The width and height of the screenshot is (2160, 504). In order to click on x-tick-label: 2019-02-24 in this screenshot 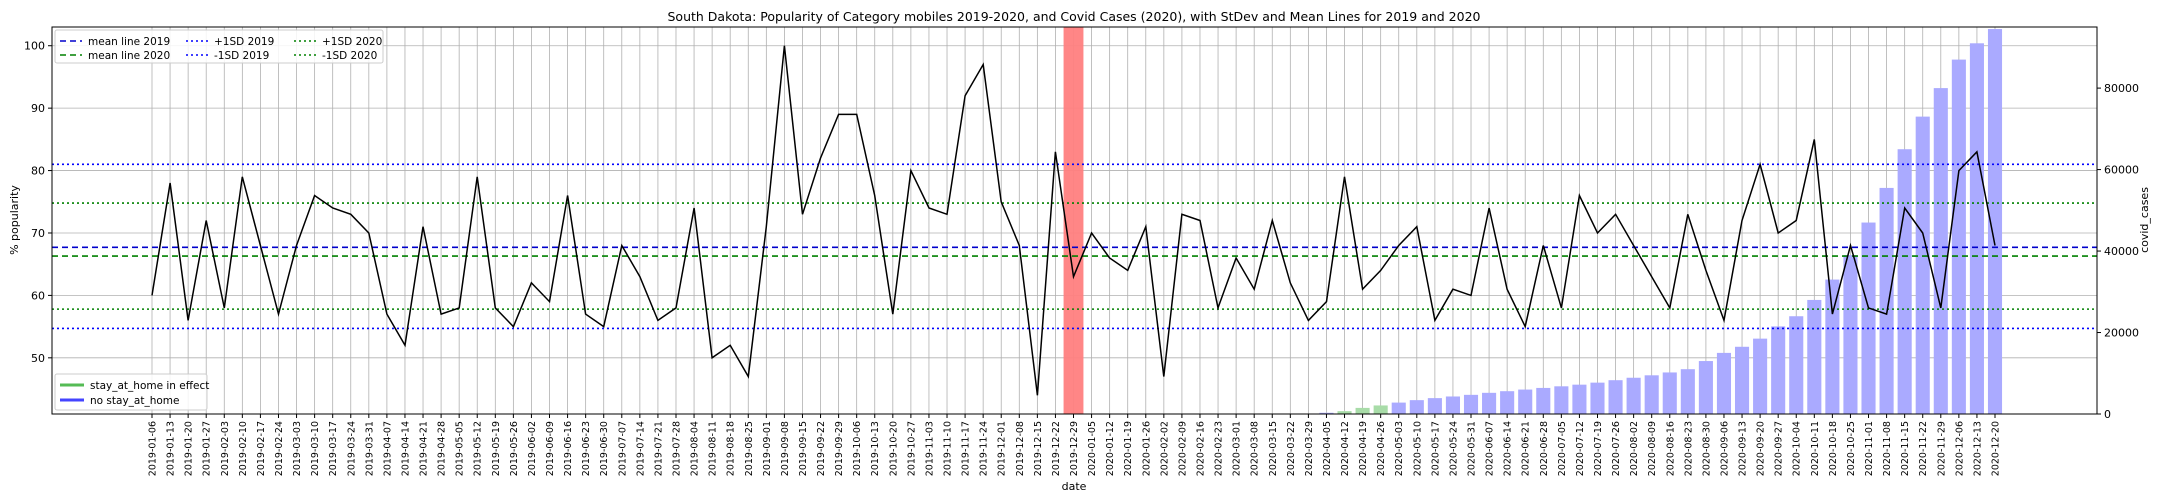, I will do `click(279, 448)`.